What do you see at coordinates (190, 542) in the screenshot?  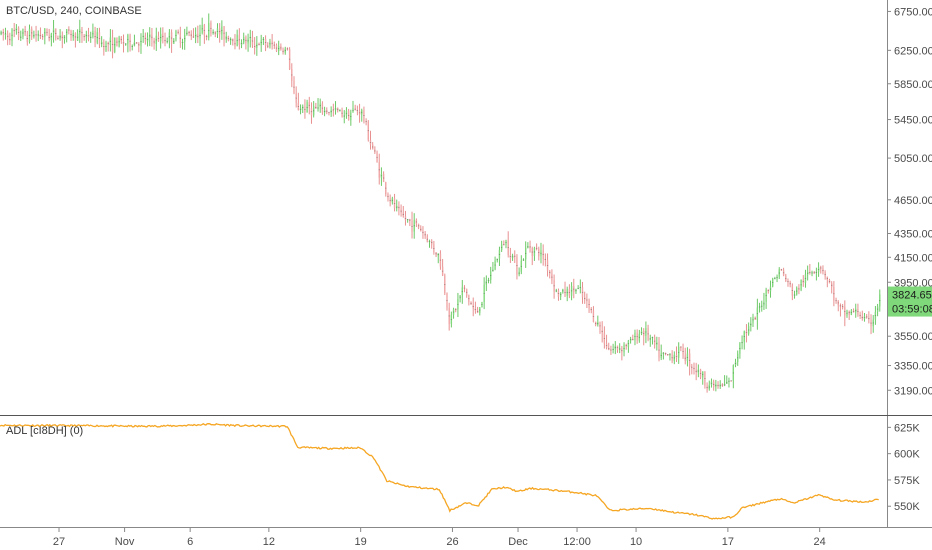 I see `time-axis-tick: 6` at bounding box center [190, 542].